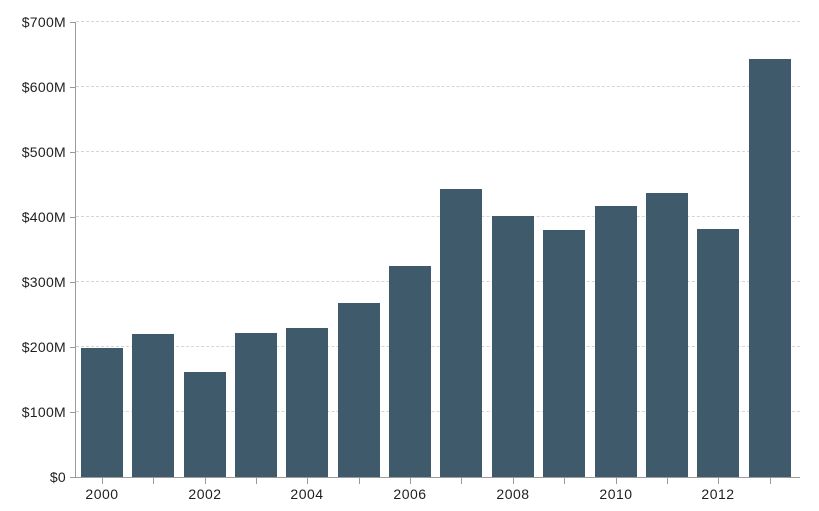  I want to click on bar-2000, so click(102, 412).